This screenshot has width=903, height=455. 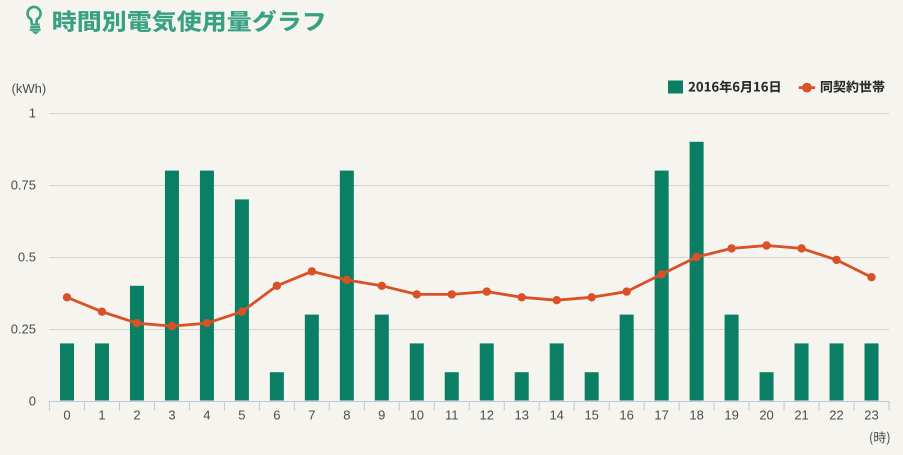 What do you see at coordinates (346, 415) in the screenshot?
I see `svg-text: 8` at bounding box center [346, 415].